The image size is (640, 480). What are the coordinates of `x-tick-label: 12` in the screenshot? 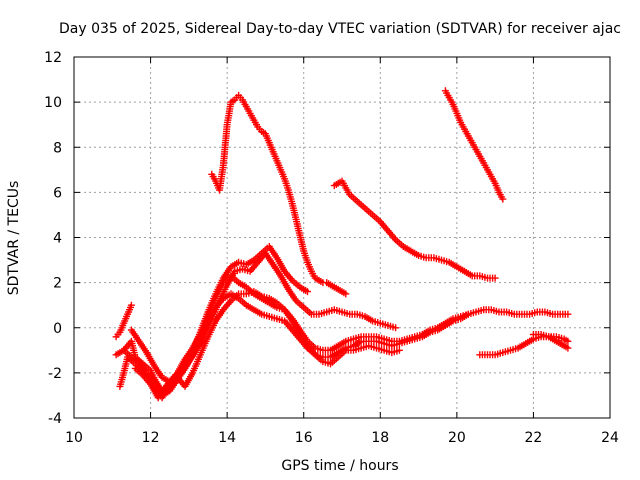 It's located at (151, 438).